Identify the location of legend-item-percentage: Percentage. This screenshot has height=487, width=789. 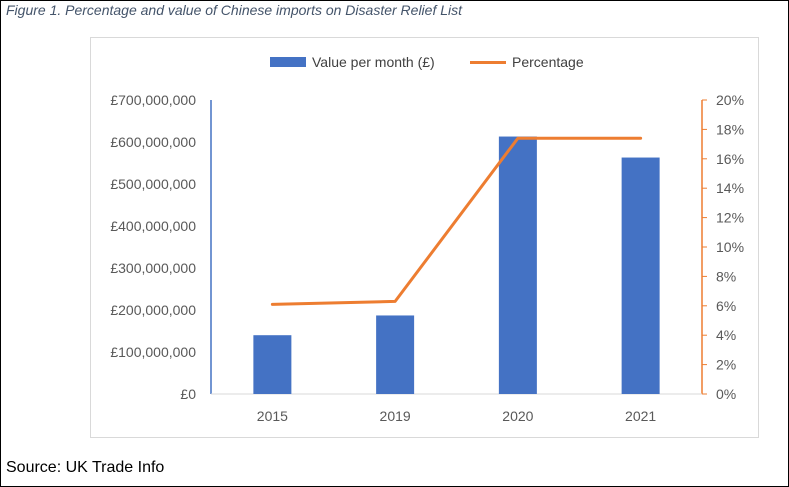
(527, 62).